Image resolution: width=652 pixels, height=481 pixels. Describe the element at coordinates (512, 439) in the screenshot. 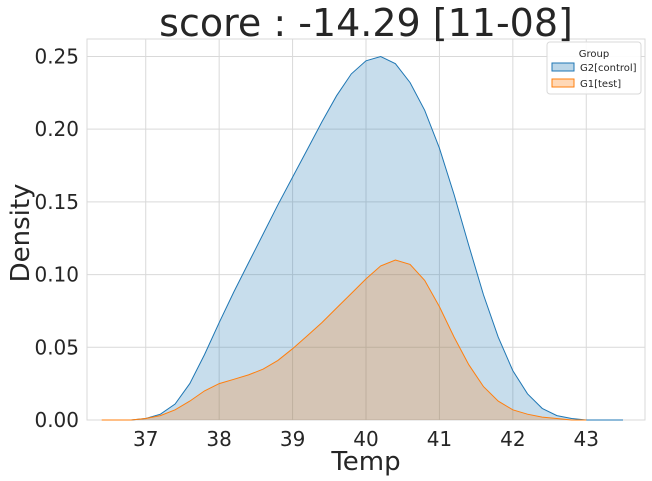

I see `x-tick-label: 42` at that location.